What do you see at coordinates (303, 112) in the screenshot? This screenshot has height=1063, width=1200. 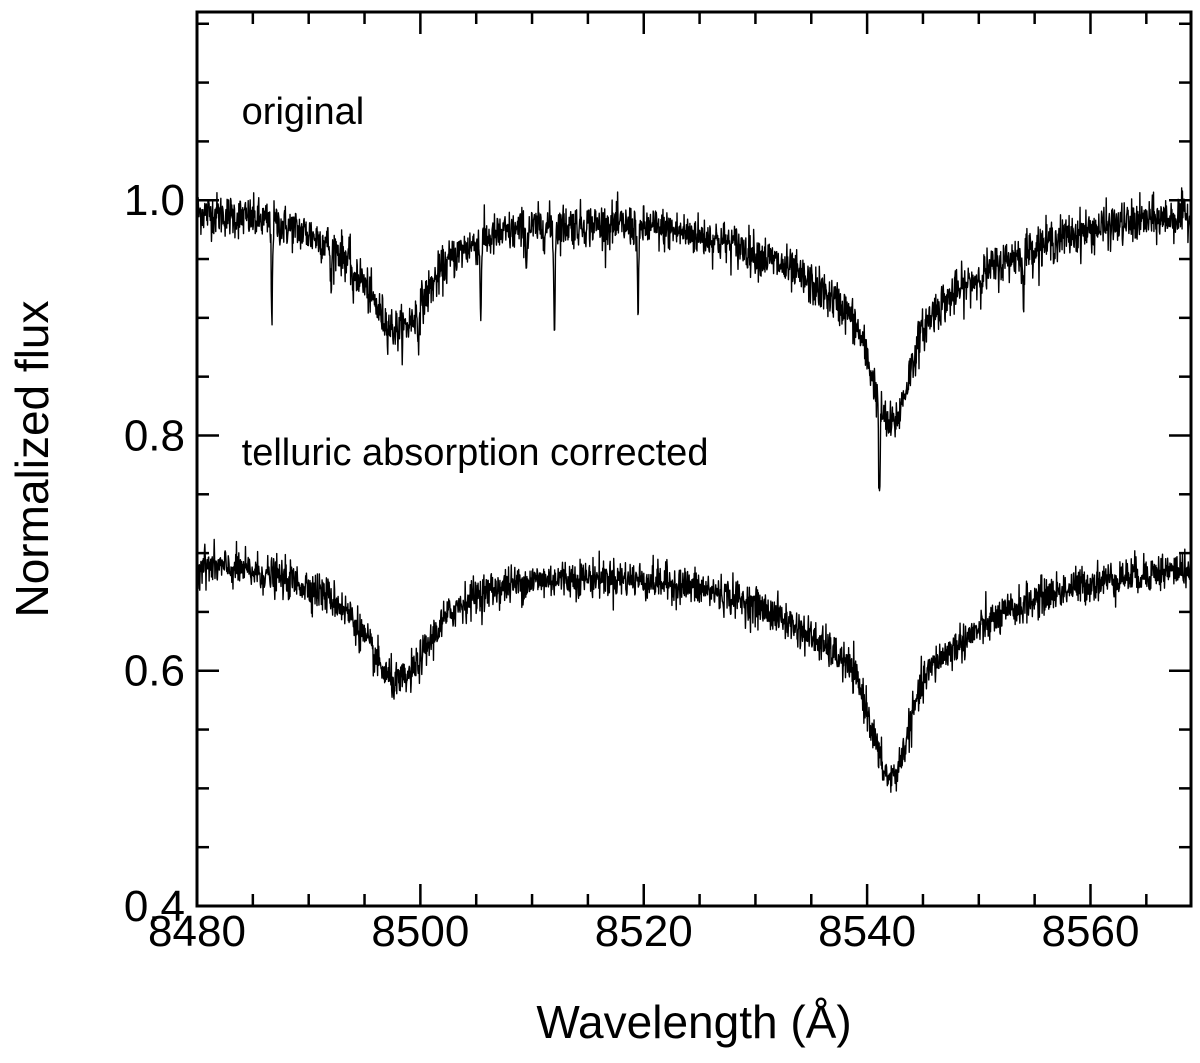 I see `annotation-label: original` at bounding box center [303, 112].